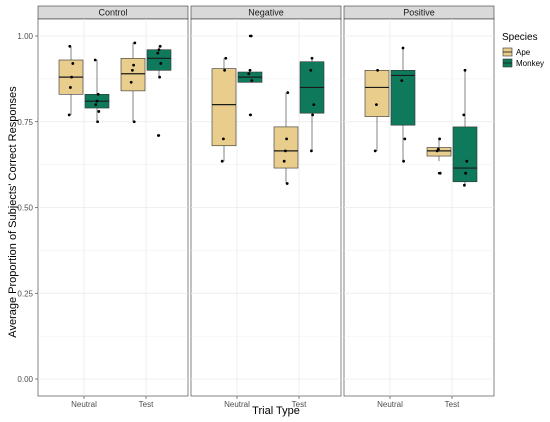 This screenshot has width=550, height=422. What do you see at coordinates (25, 122) in the screenshot?
I see `y-tick-label: 0.75` at bounding box center [25, 122].